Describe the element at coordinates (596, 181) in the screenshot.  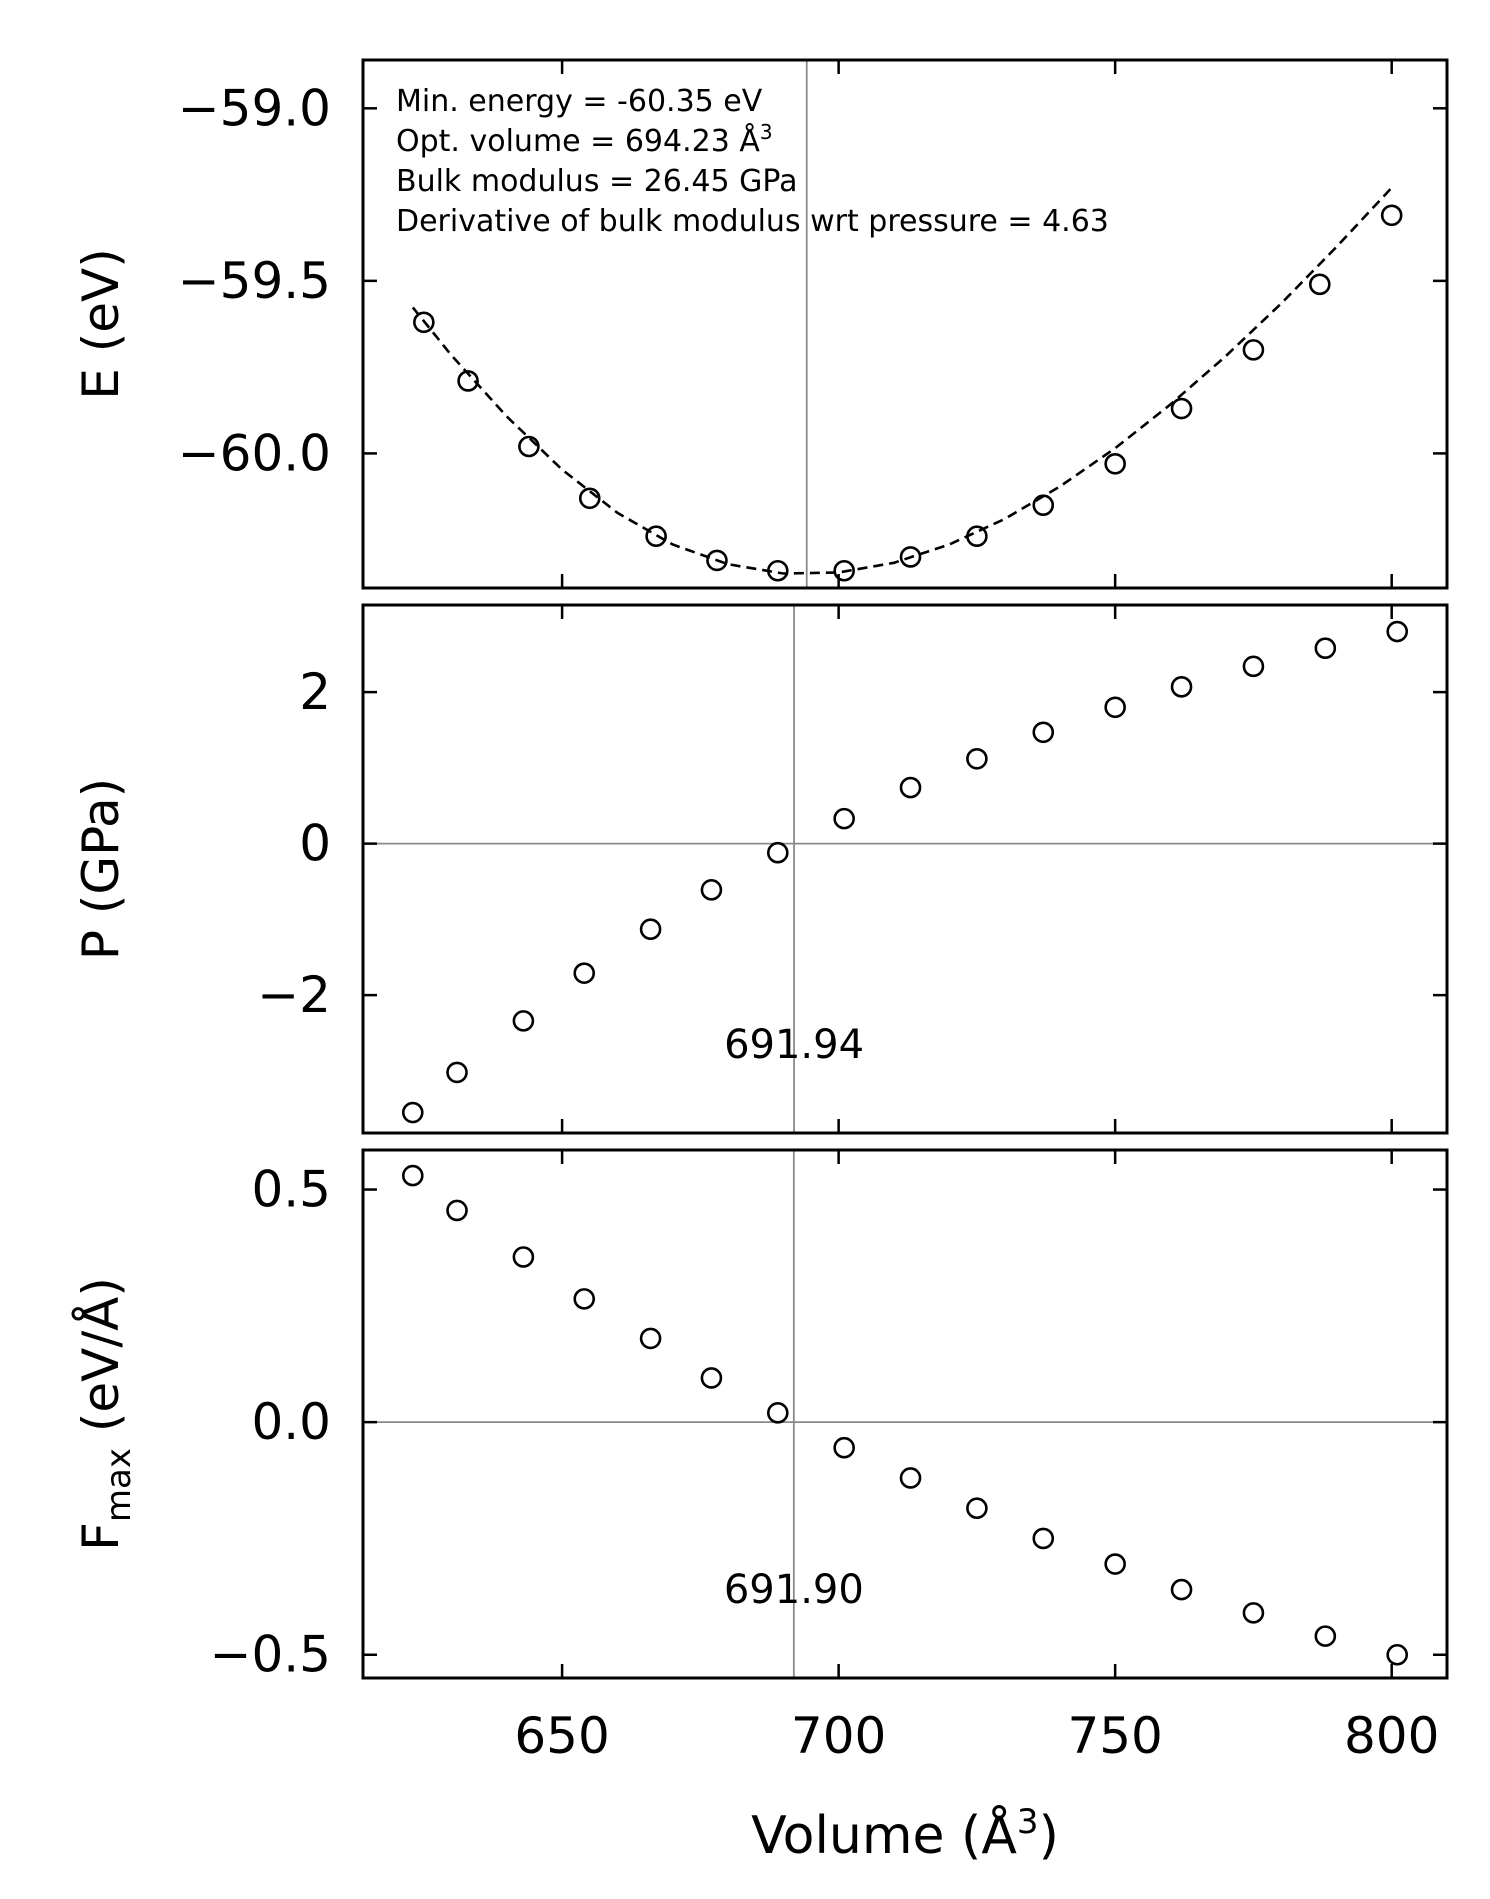
I see `energy-annotation-line: Bulk modulus = 26.45 GPa` at that location.